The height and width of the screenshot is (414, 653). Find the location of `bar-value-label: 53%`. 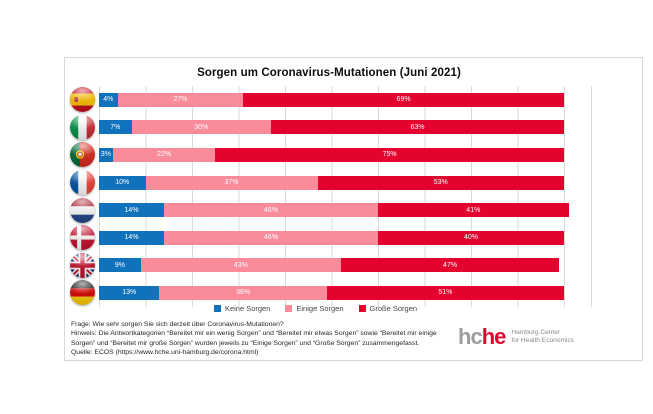

bar-value-label: 53% is located at coordinates (440, 183).